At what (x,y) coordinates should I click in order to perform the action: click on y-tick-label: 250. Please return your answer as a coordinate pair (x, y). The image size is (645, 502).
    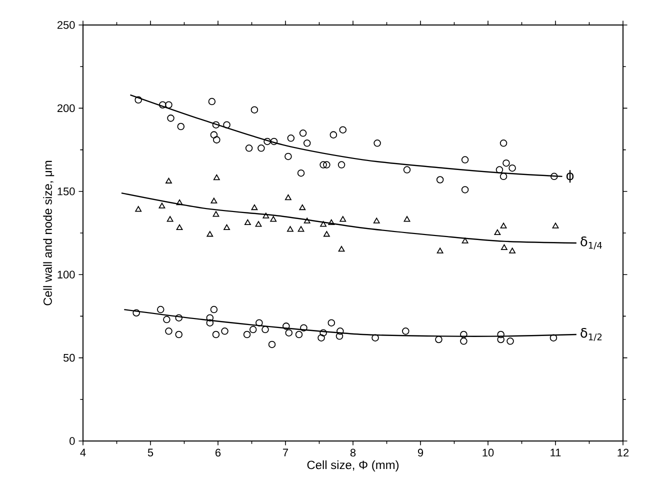
    Looking at the image, I should click on (66, 25).